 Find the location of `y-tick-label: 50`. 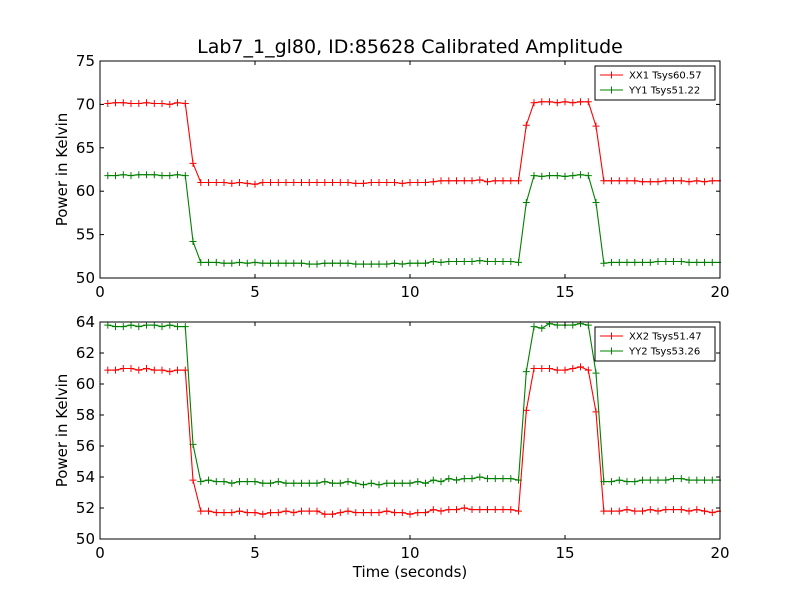

y-tick-label: 50 is located at coordinates (85, 539).